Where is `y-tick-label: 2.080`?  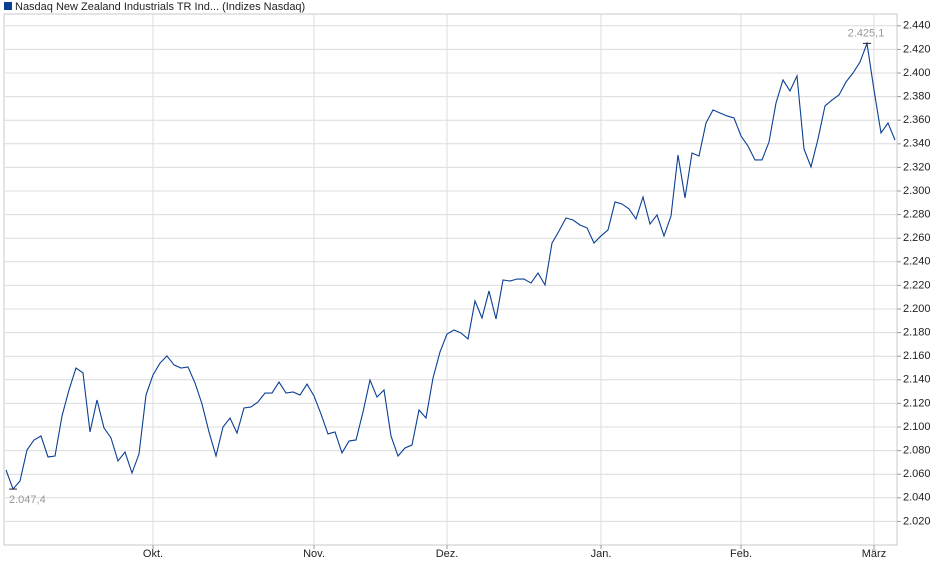 y-tick-label: 2.080 is located at coordinates (917, 451).